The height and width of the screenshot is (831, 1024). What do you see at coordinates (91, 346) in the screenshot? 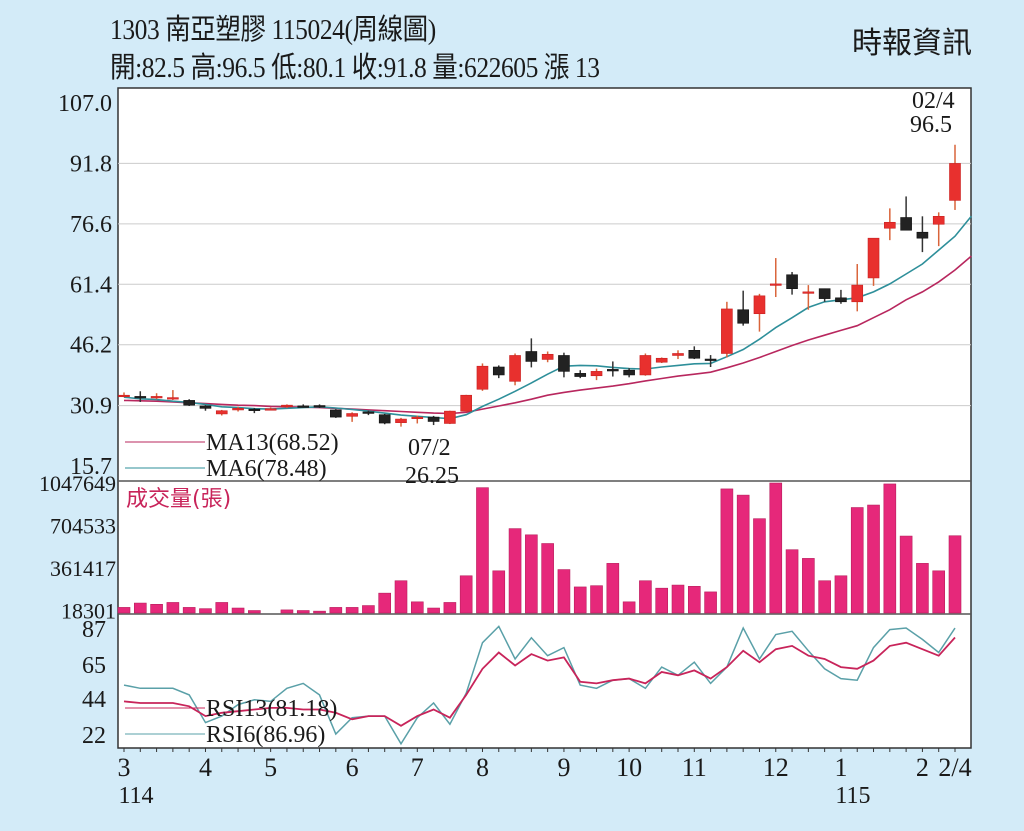
I see `price-tick: 46.2` at bounding box center [91, 346].